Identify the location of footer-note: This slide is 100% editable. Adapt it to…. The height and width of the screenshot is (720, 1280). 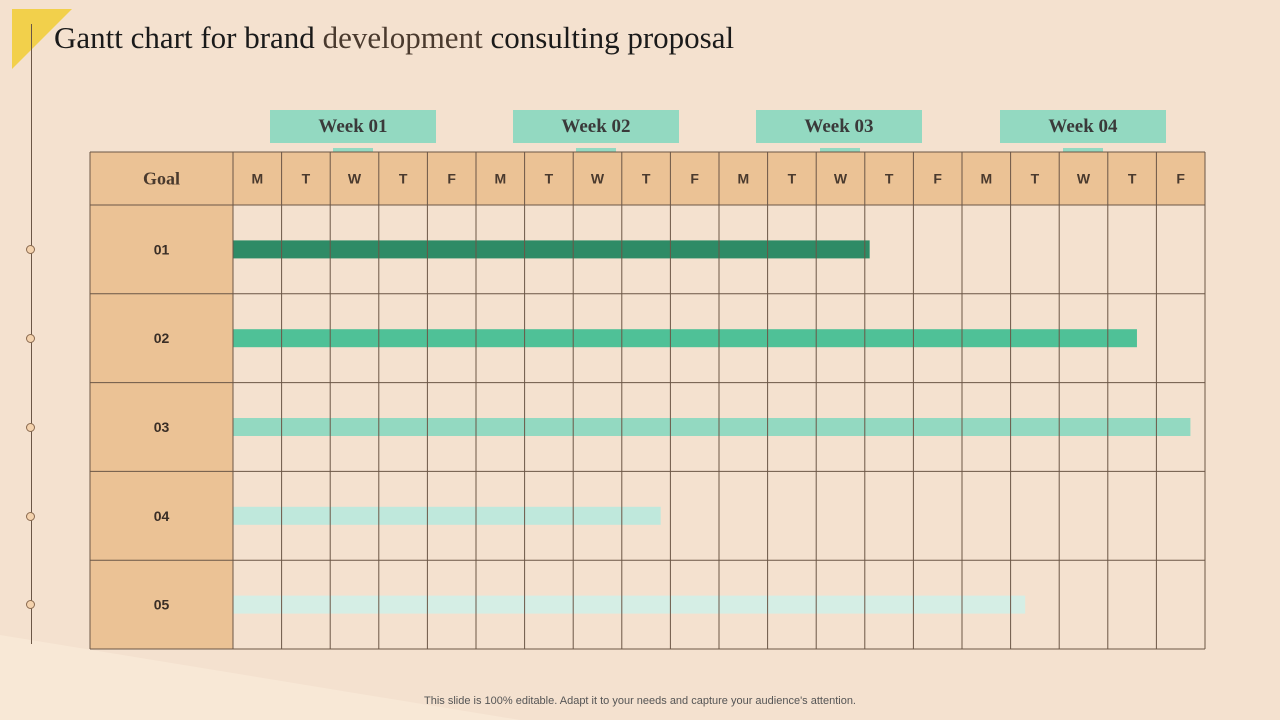
(640, 701).